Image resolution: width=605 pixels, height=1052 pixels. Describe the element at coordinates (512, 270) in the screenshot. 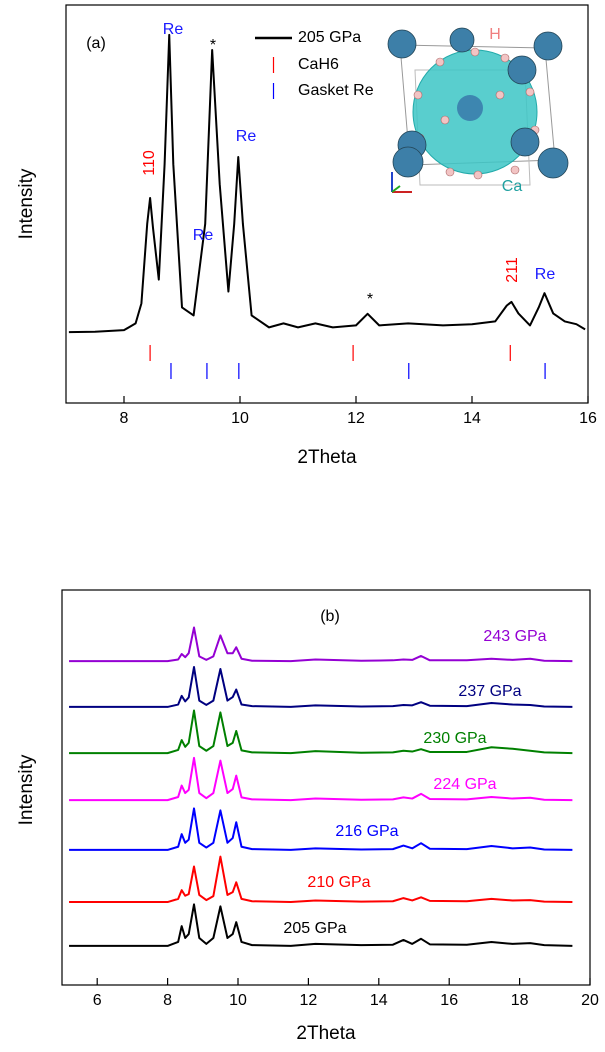

I see `annotation: 211` at that location.